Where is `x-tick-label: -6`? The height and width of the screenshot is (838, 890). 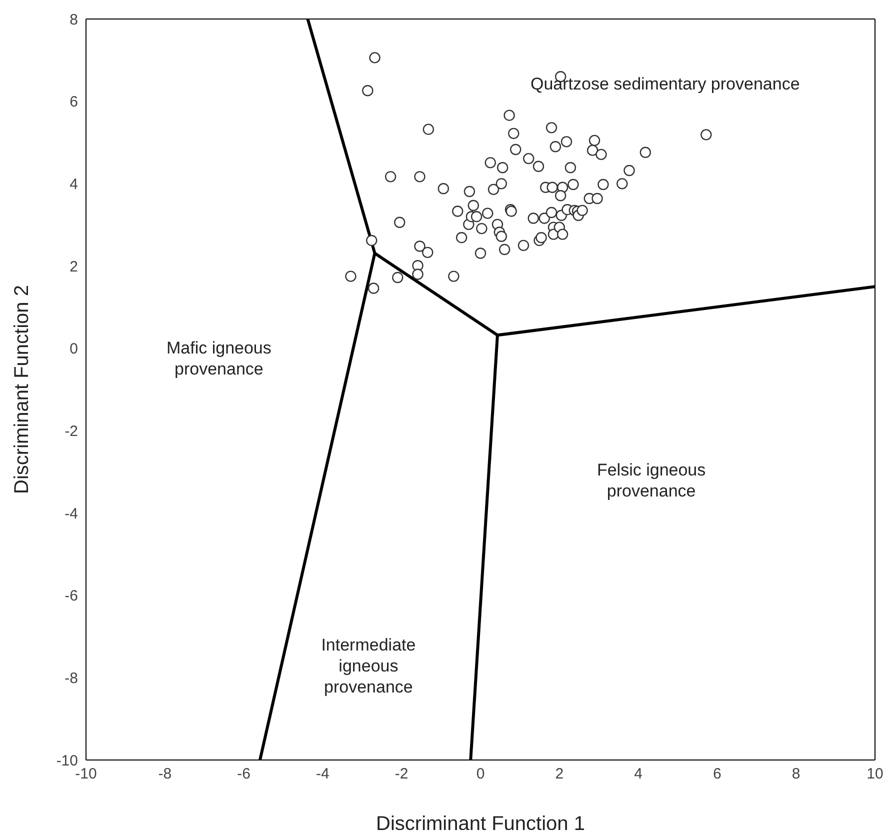 x-tick-label: -6 is located at coordinates (243, 774).